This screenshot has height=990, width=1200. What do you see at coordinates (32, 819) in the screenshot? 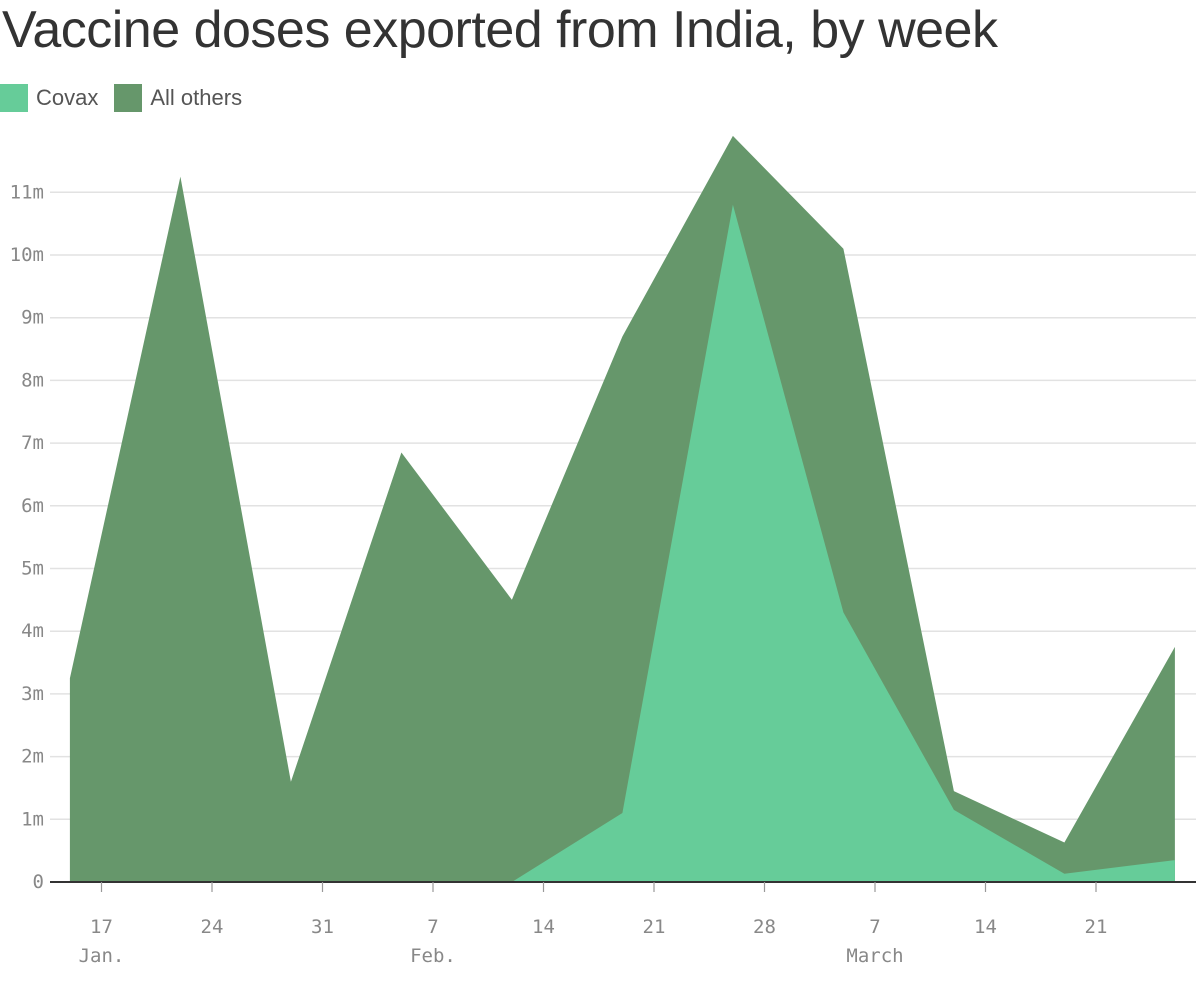
I see `y-tick-label: 1m` at bounding box center [32, 819].